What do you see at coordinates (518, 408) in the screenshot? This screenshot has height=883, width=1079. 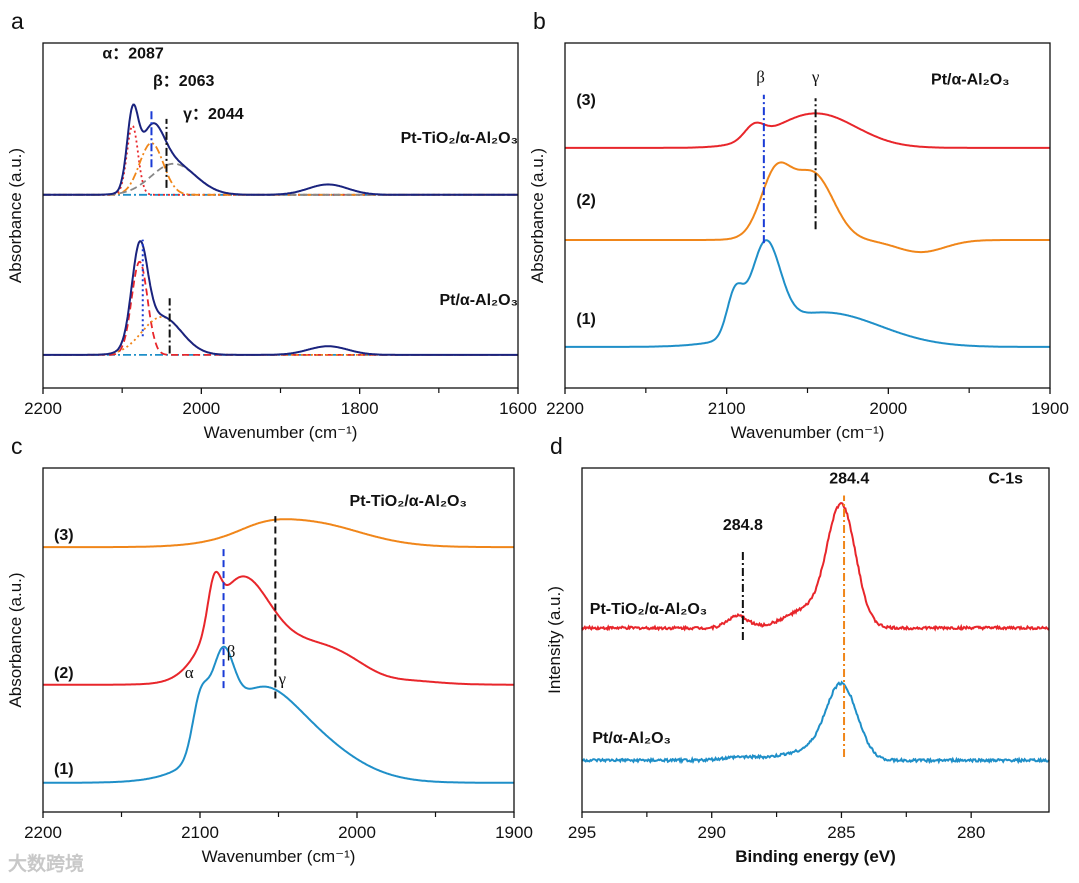 I see `x-tick-label: 1600` at bounding box center [518, 408].